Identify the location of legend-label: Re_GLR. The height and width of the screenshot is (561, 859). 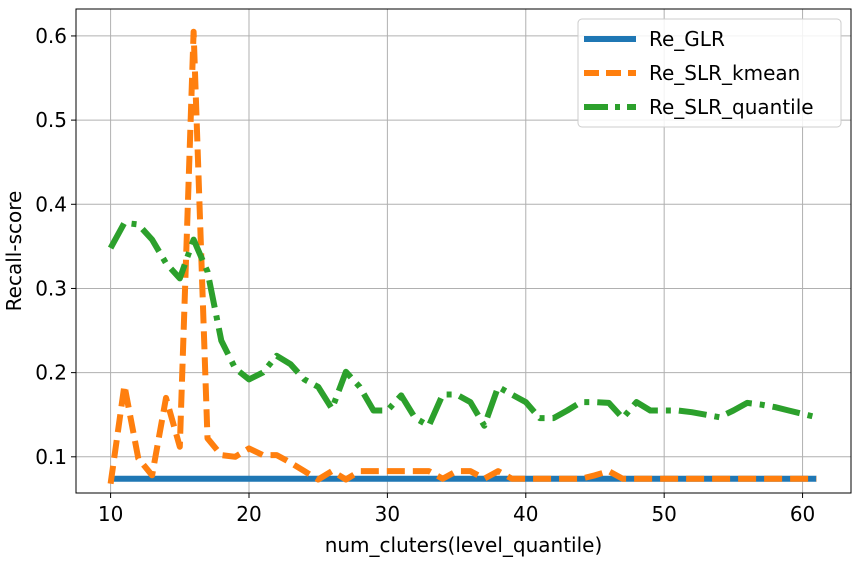
(687, 39).